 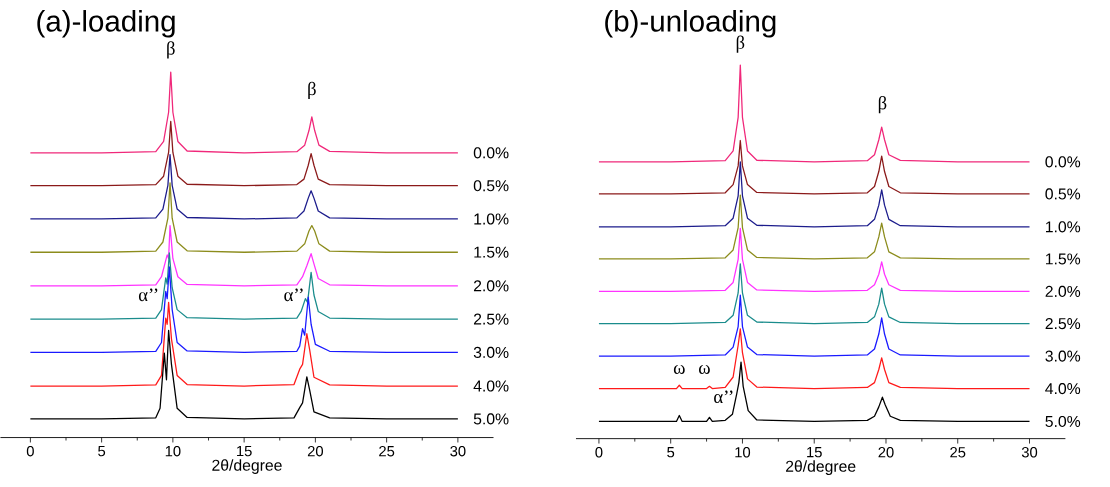 What do you see at coordinates (171, 50) in the screenshot?
I see `text: β` at bounding box center [171, 50].